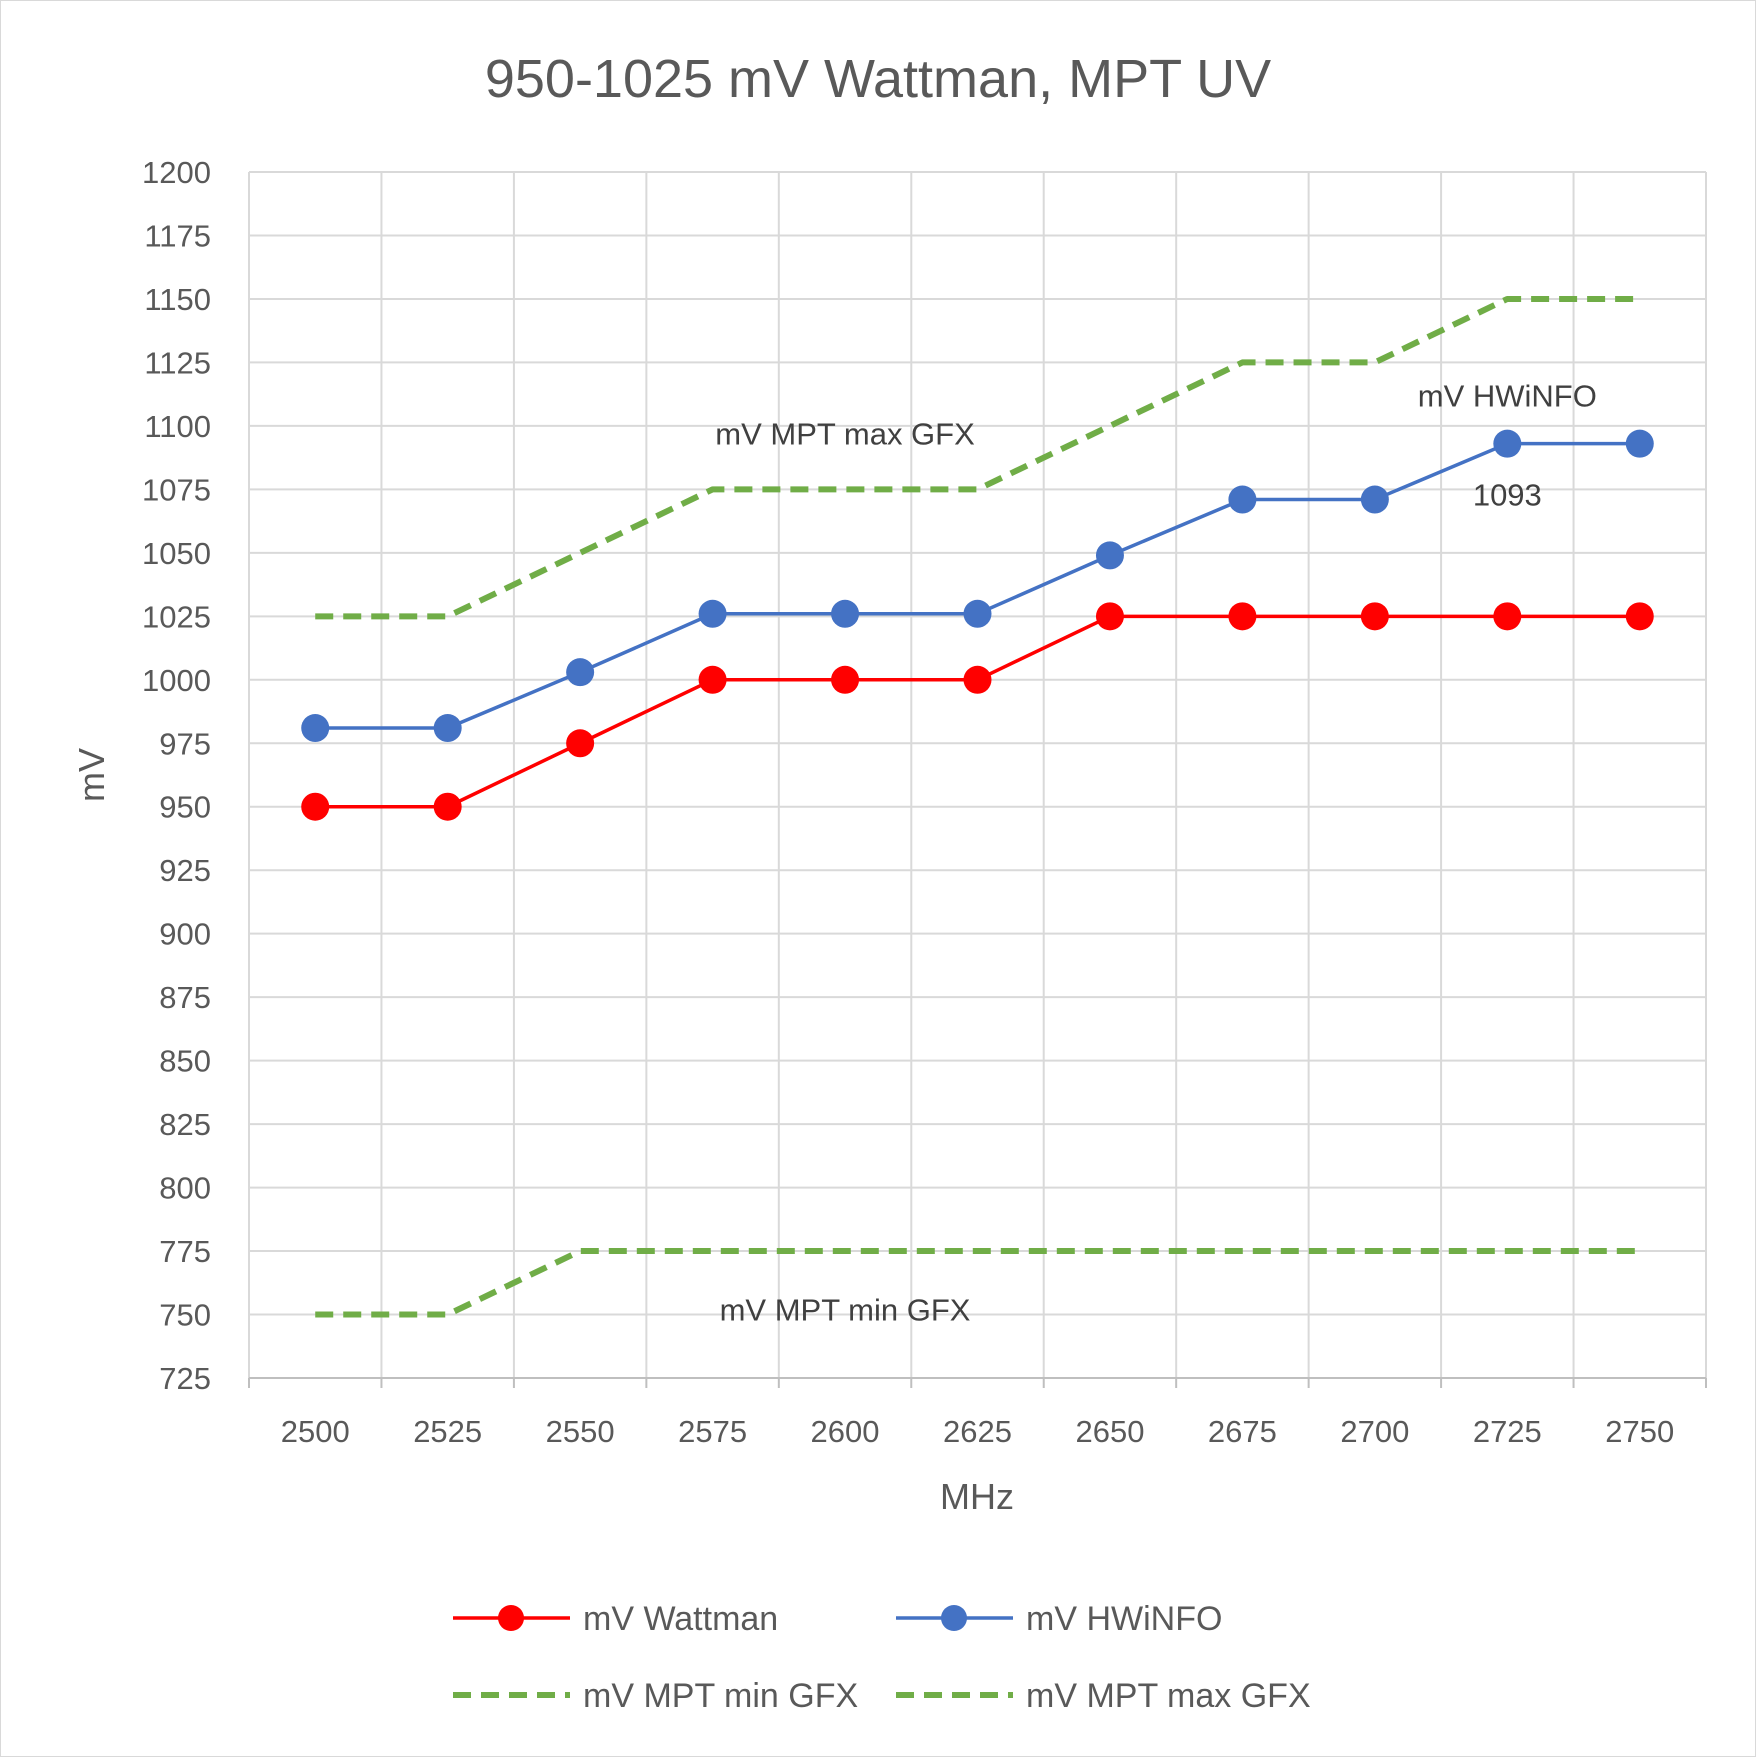  I want to click on y-tick-label: 975, so click(185, 743).